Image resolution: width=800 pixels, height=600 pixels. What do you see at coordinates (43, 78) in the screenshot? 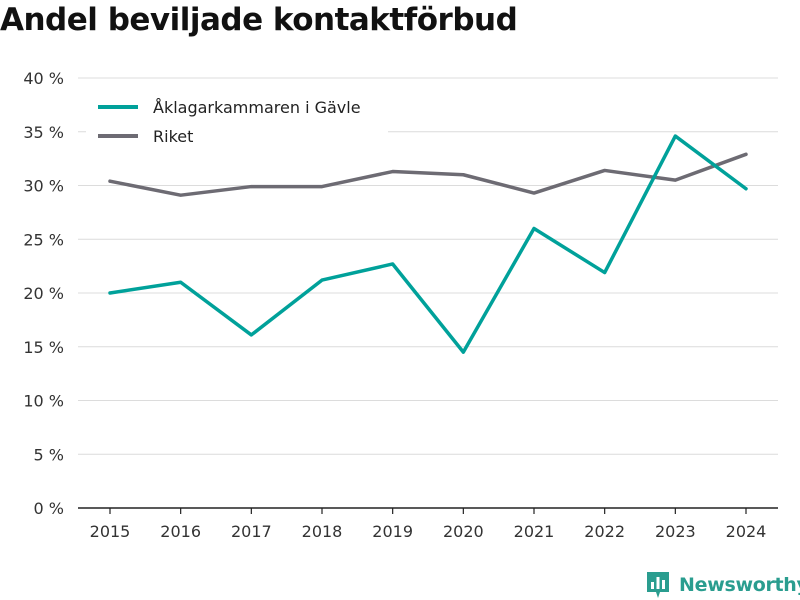
I see `y-tick-label: 40 %` at bounding box center [43, 78].